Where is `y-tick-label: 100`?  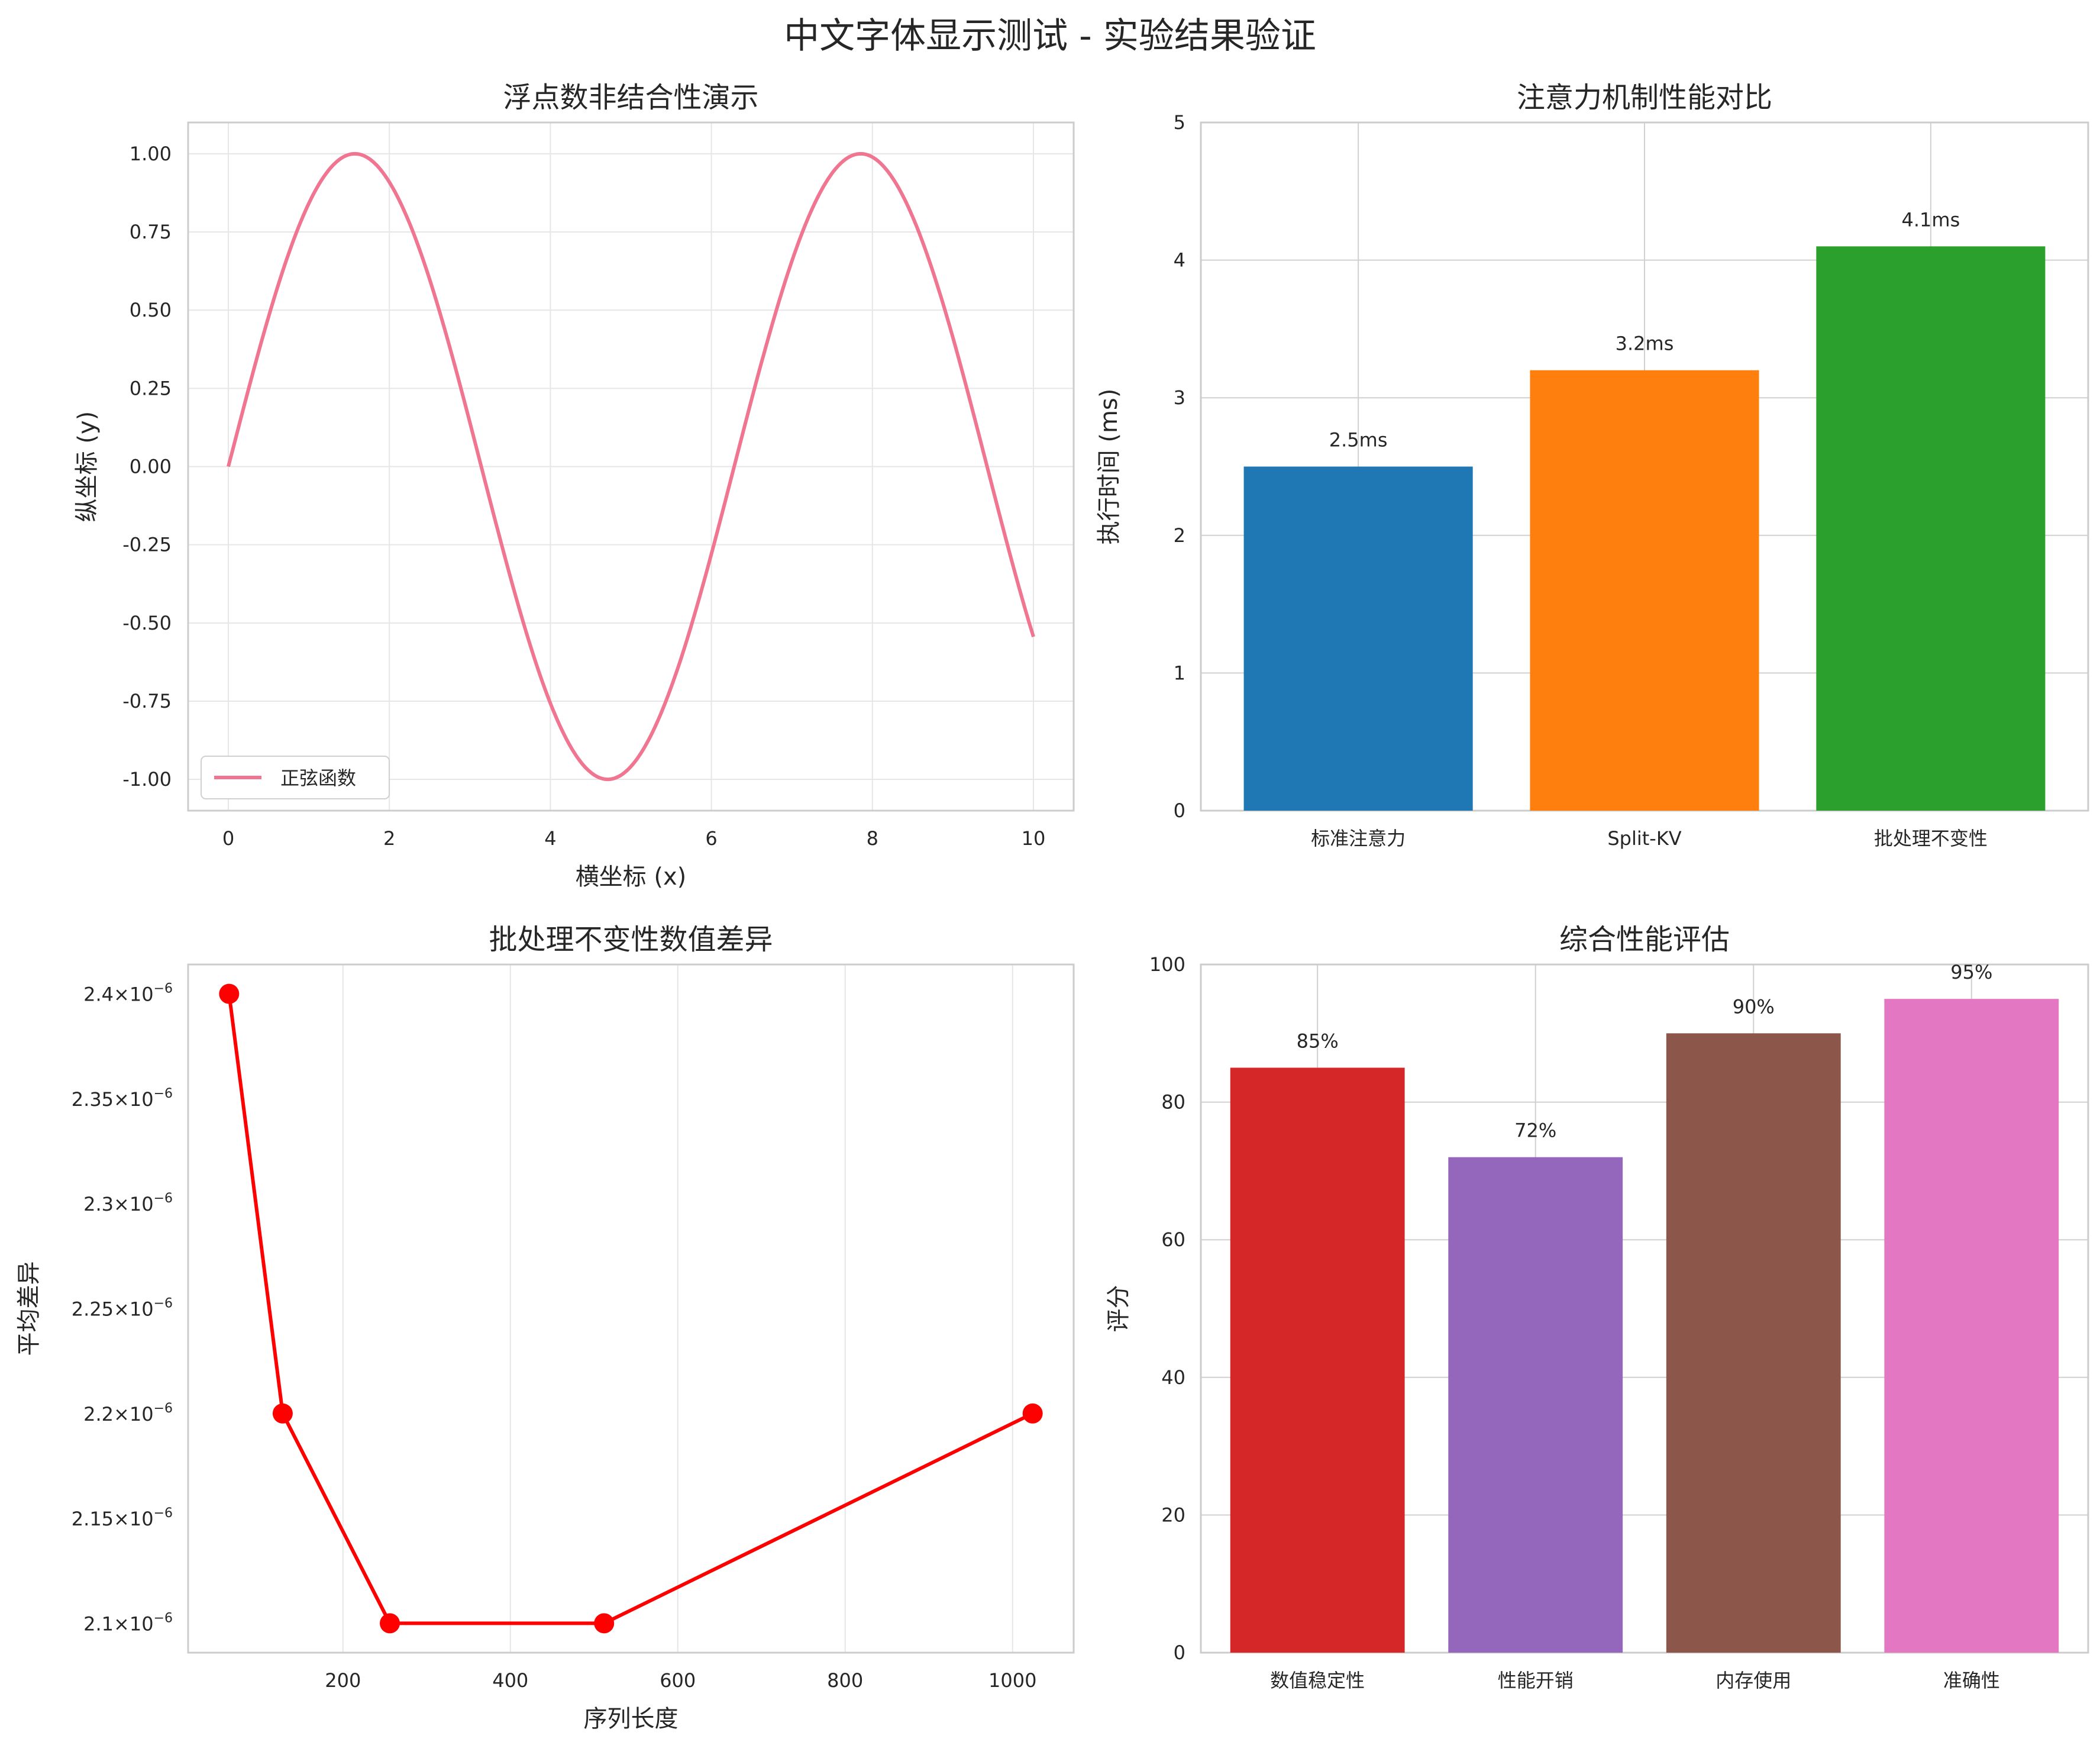
y-tick-label: 100 is located at coordinates (1167, 964).